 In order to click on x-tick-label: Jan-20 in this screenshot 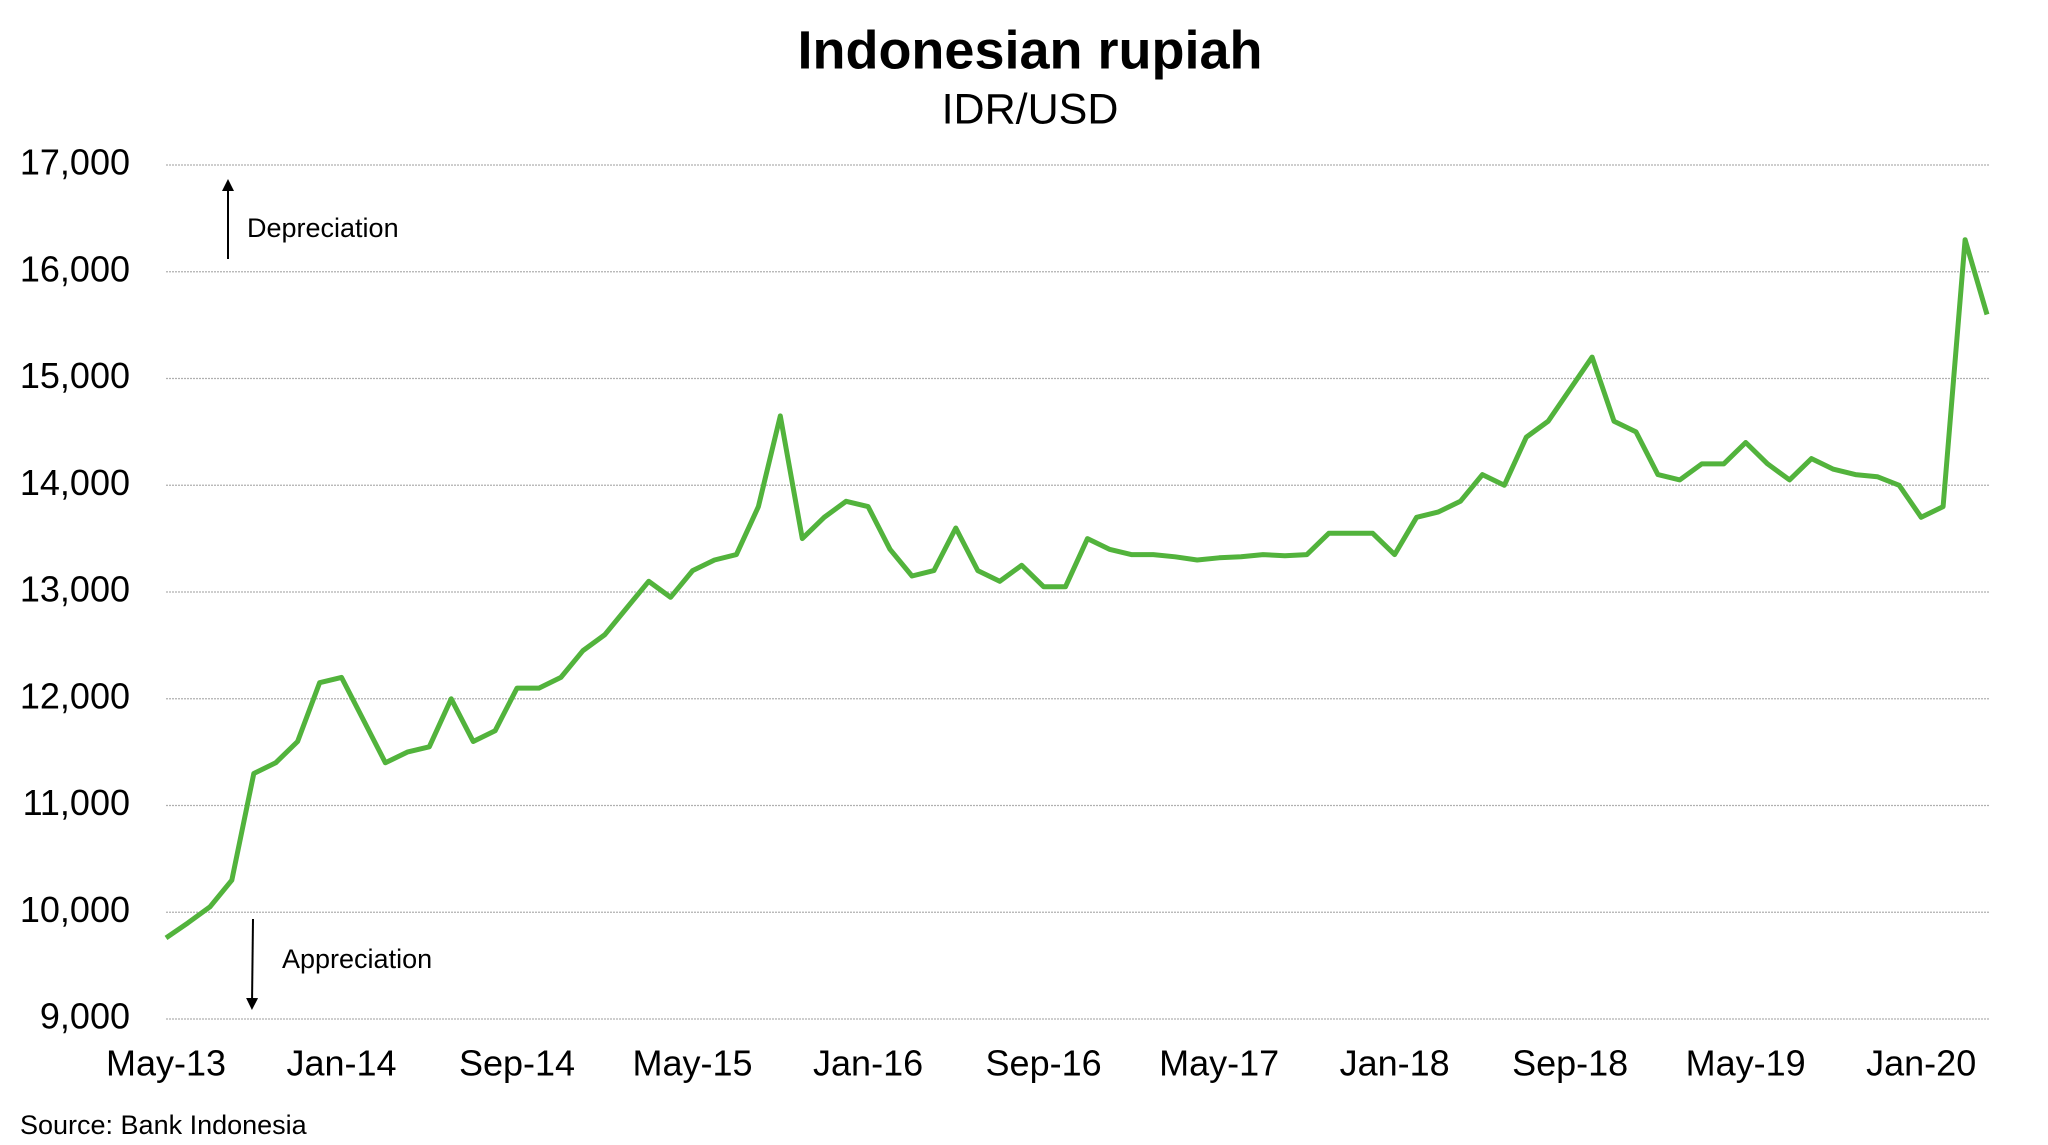, I will do `click(1921, 1063)`.